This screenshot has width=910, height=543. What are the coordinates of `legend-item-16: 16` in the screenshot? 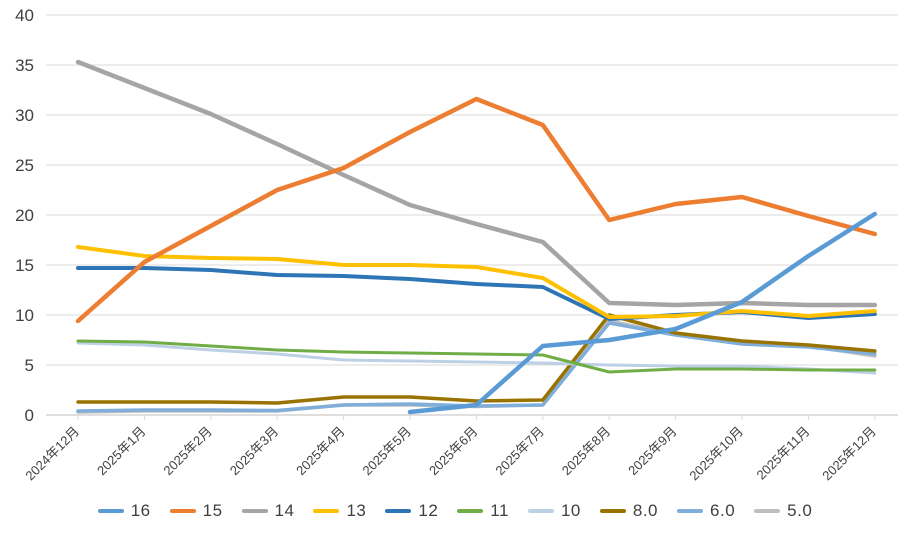 It's located at (124, 511).